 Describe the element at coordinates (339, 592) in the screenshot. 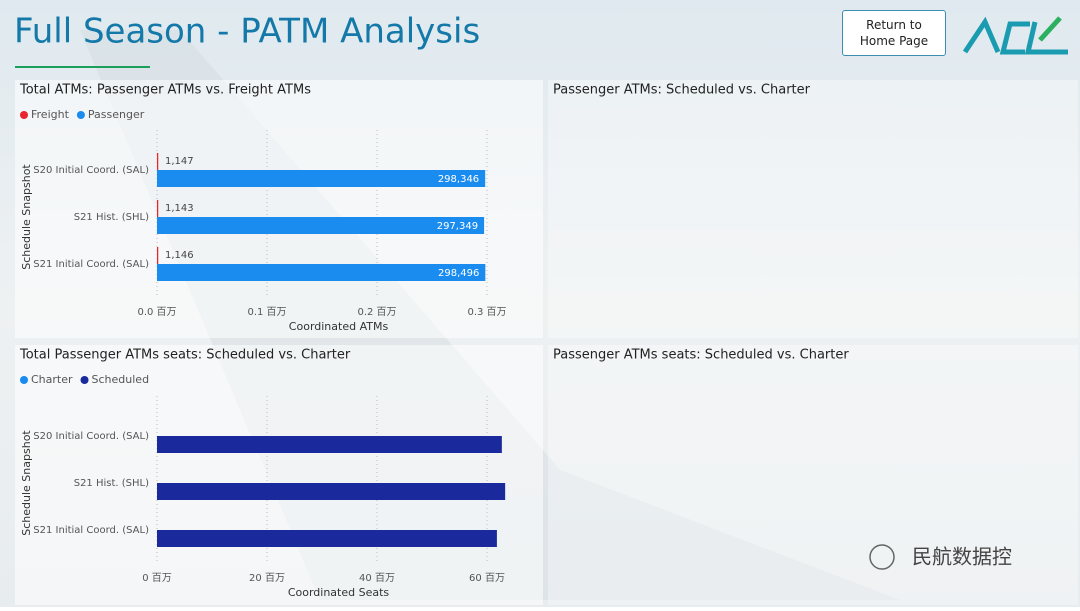

I see `x-axis-title: Coordinated Seats` at that location.